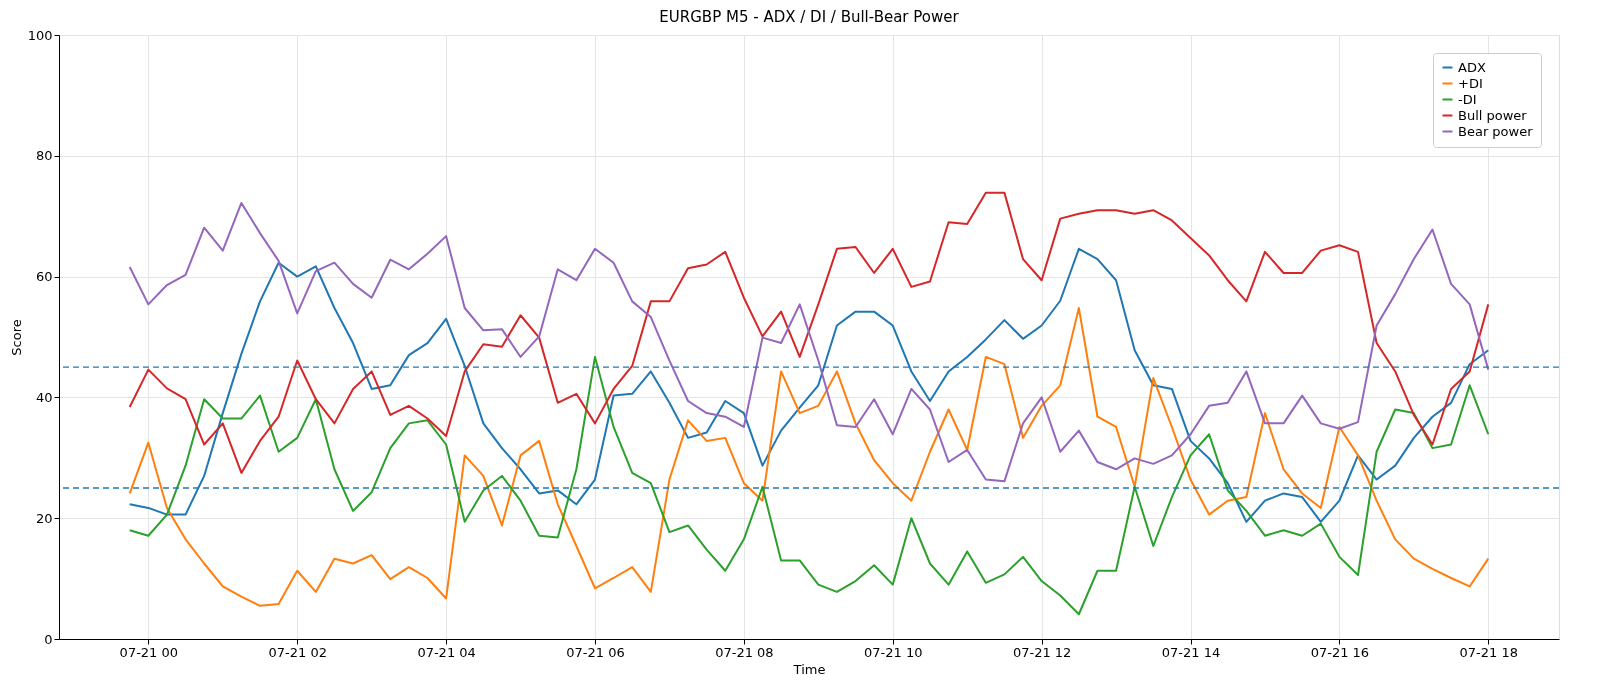 This screenshot has width=1600, height=686. Describe the element at coordinates (297, 652) in the screenshot. I see `x-tick-label: 07-21 02` at that location.